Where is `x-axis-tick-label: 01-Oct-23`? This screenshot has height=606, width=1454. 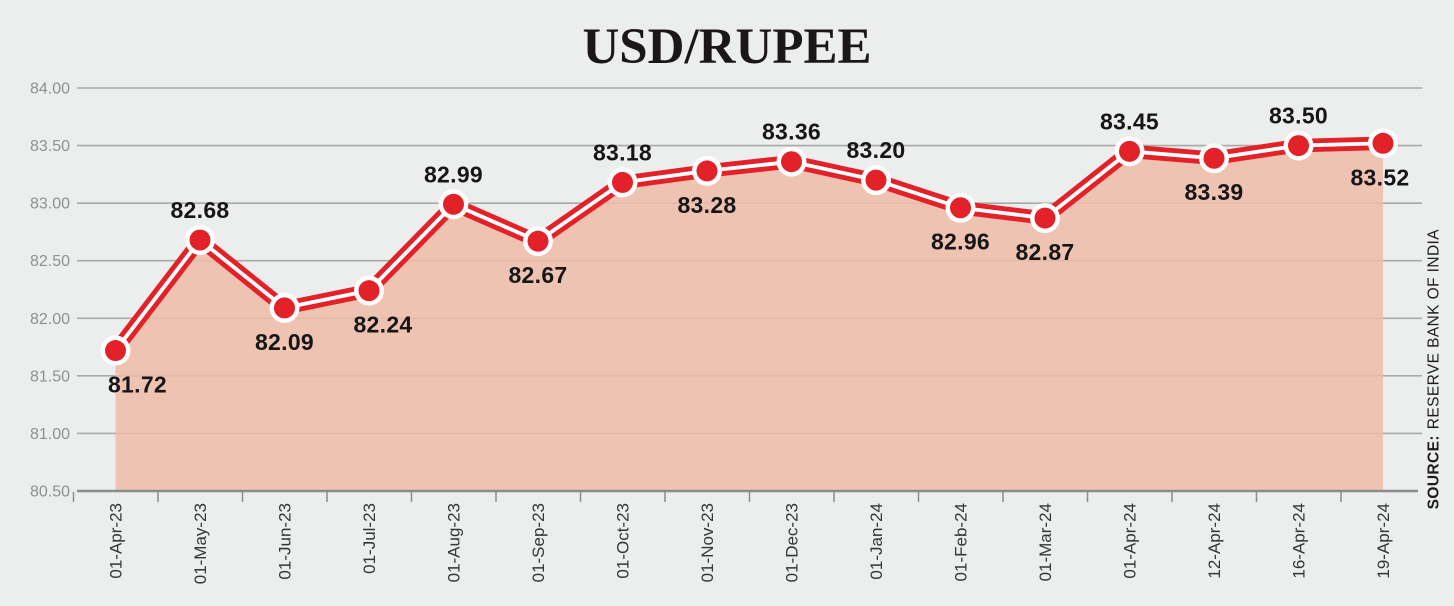
x-axis-tick-label: 01-Oct-23 is located at coordinates (623, 541).